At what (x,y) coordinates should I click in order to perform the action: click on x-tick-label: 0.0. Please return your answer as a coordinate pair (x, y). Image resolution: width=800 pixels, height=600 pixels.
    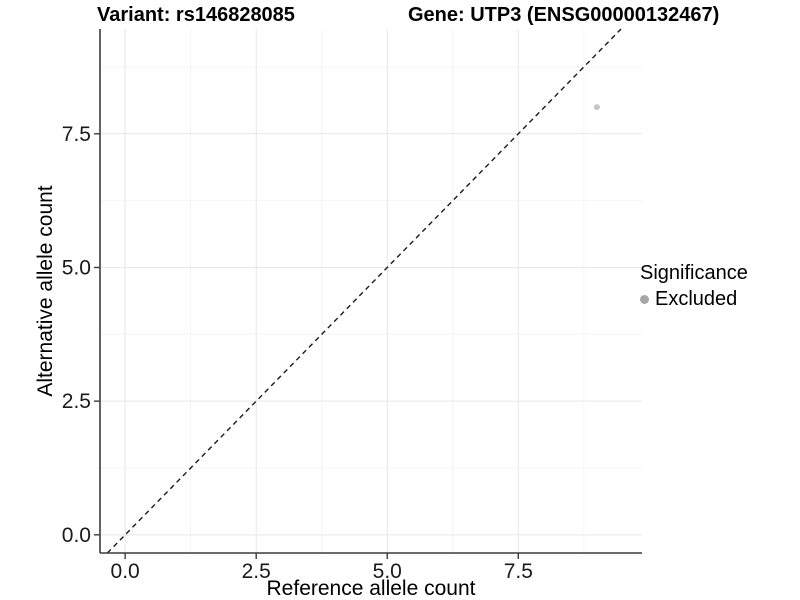
    Looking at the image, I should click on (125, 571).